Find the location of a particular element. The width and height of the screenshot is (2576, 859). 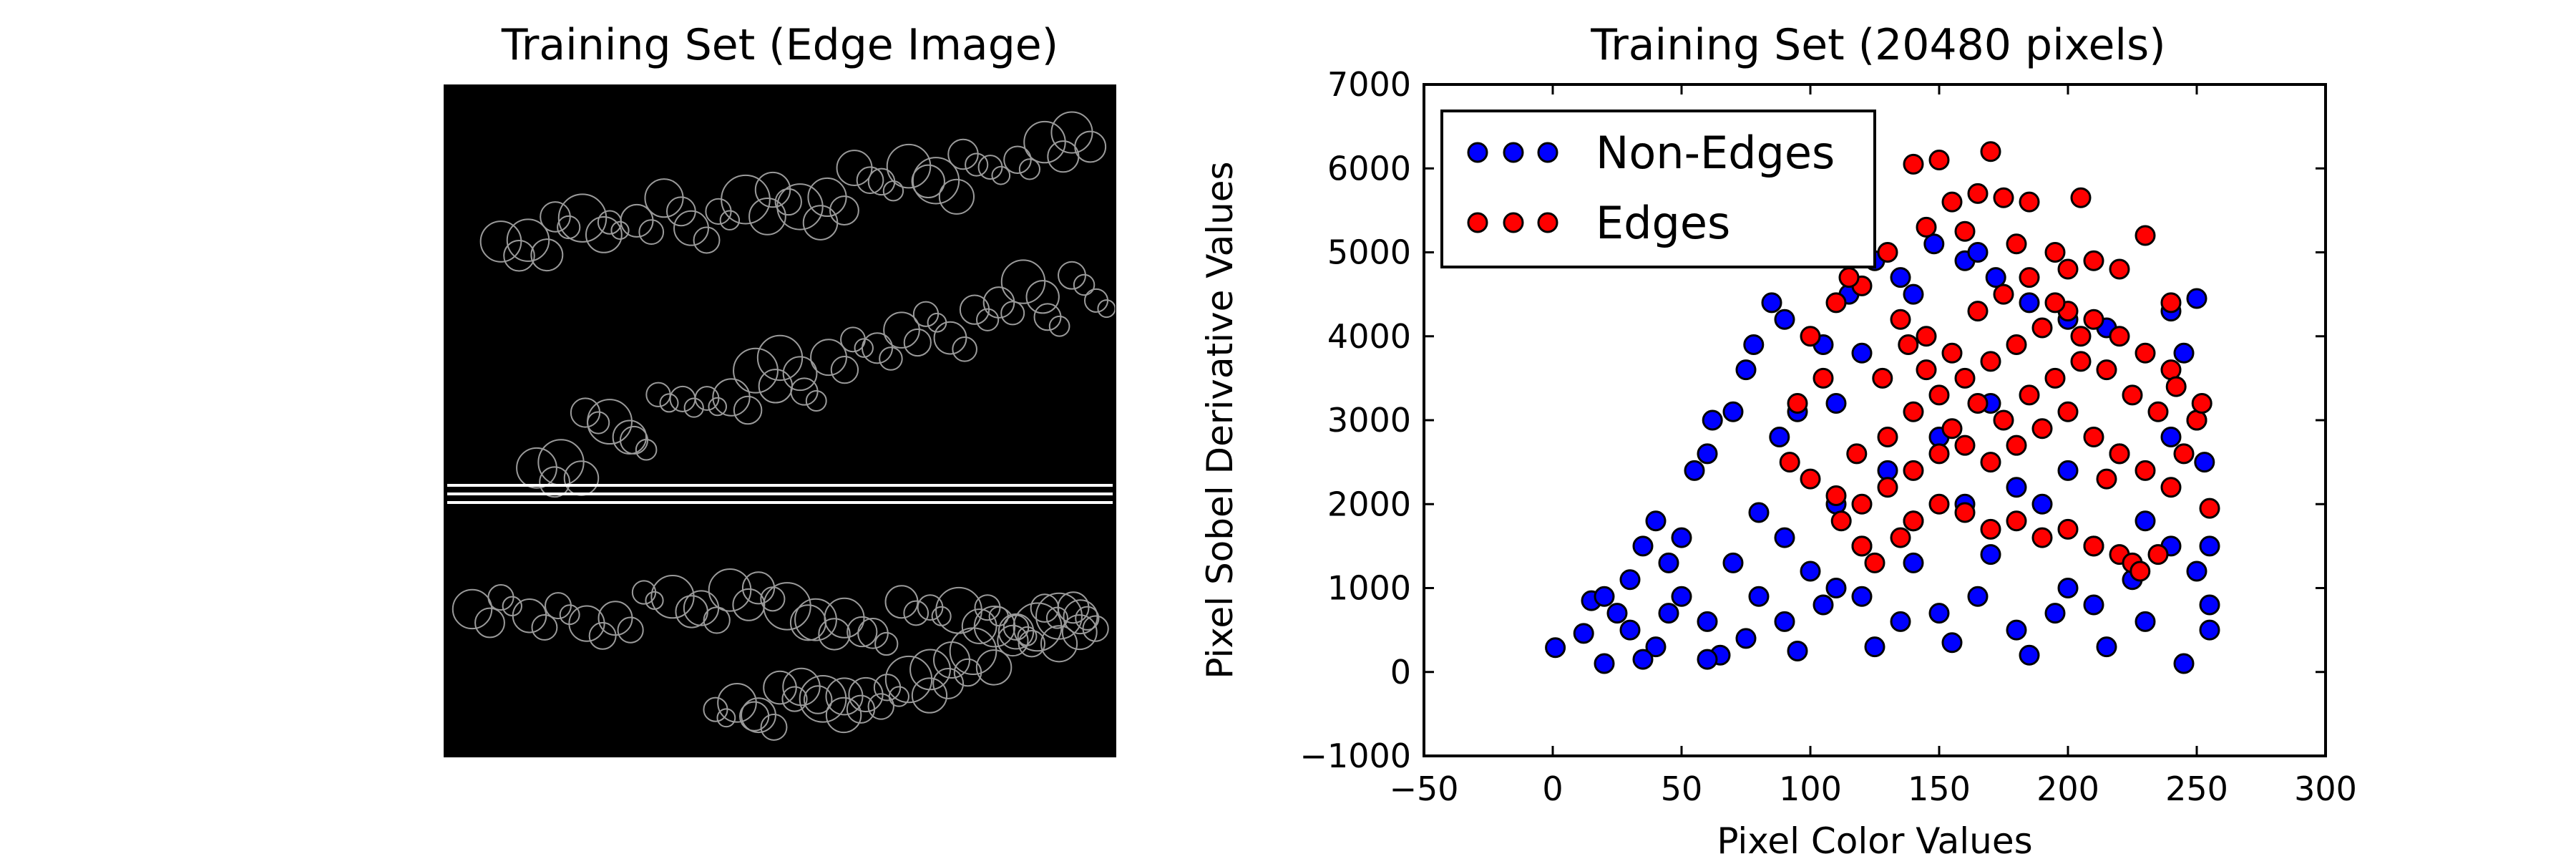

legend-marker-edges is located at coordinates (1512, 222).